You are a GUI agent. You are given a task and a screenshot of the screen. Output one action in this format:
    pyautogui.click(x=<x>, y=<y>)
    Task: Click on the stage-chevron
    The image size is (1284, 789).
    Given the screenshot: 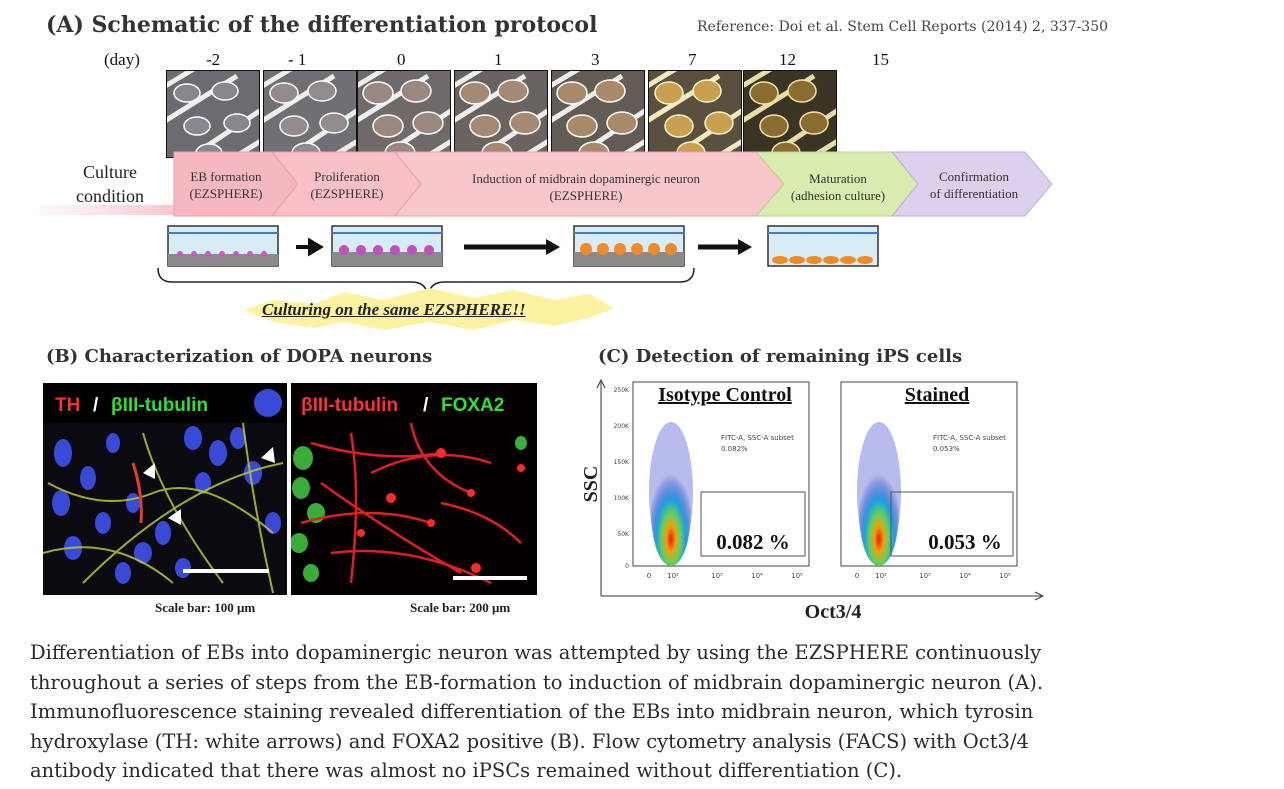 What is the action you would take?
    pyautogui.click(x=971, y=184)
    